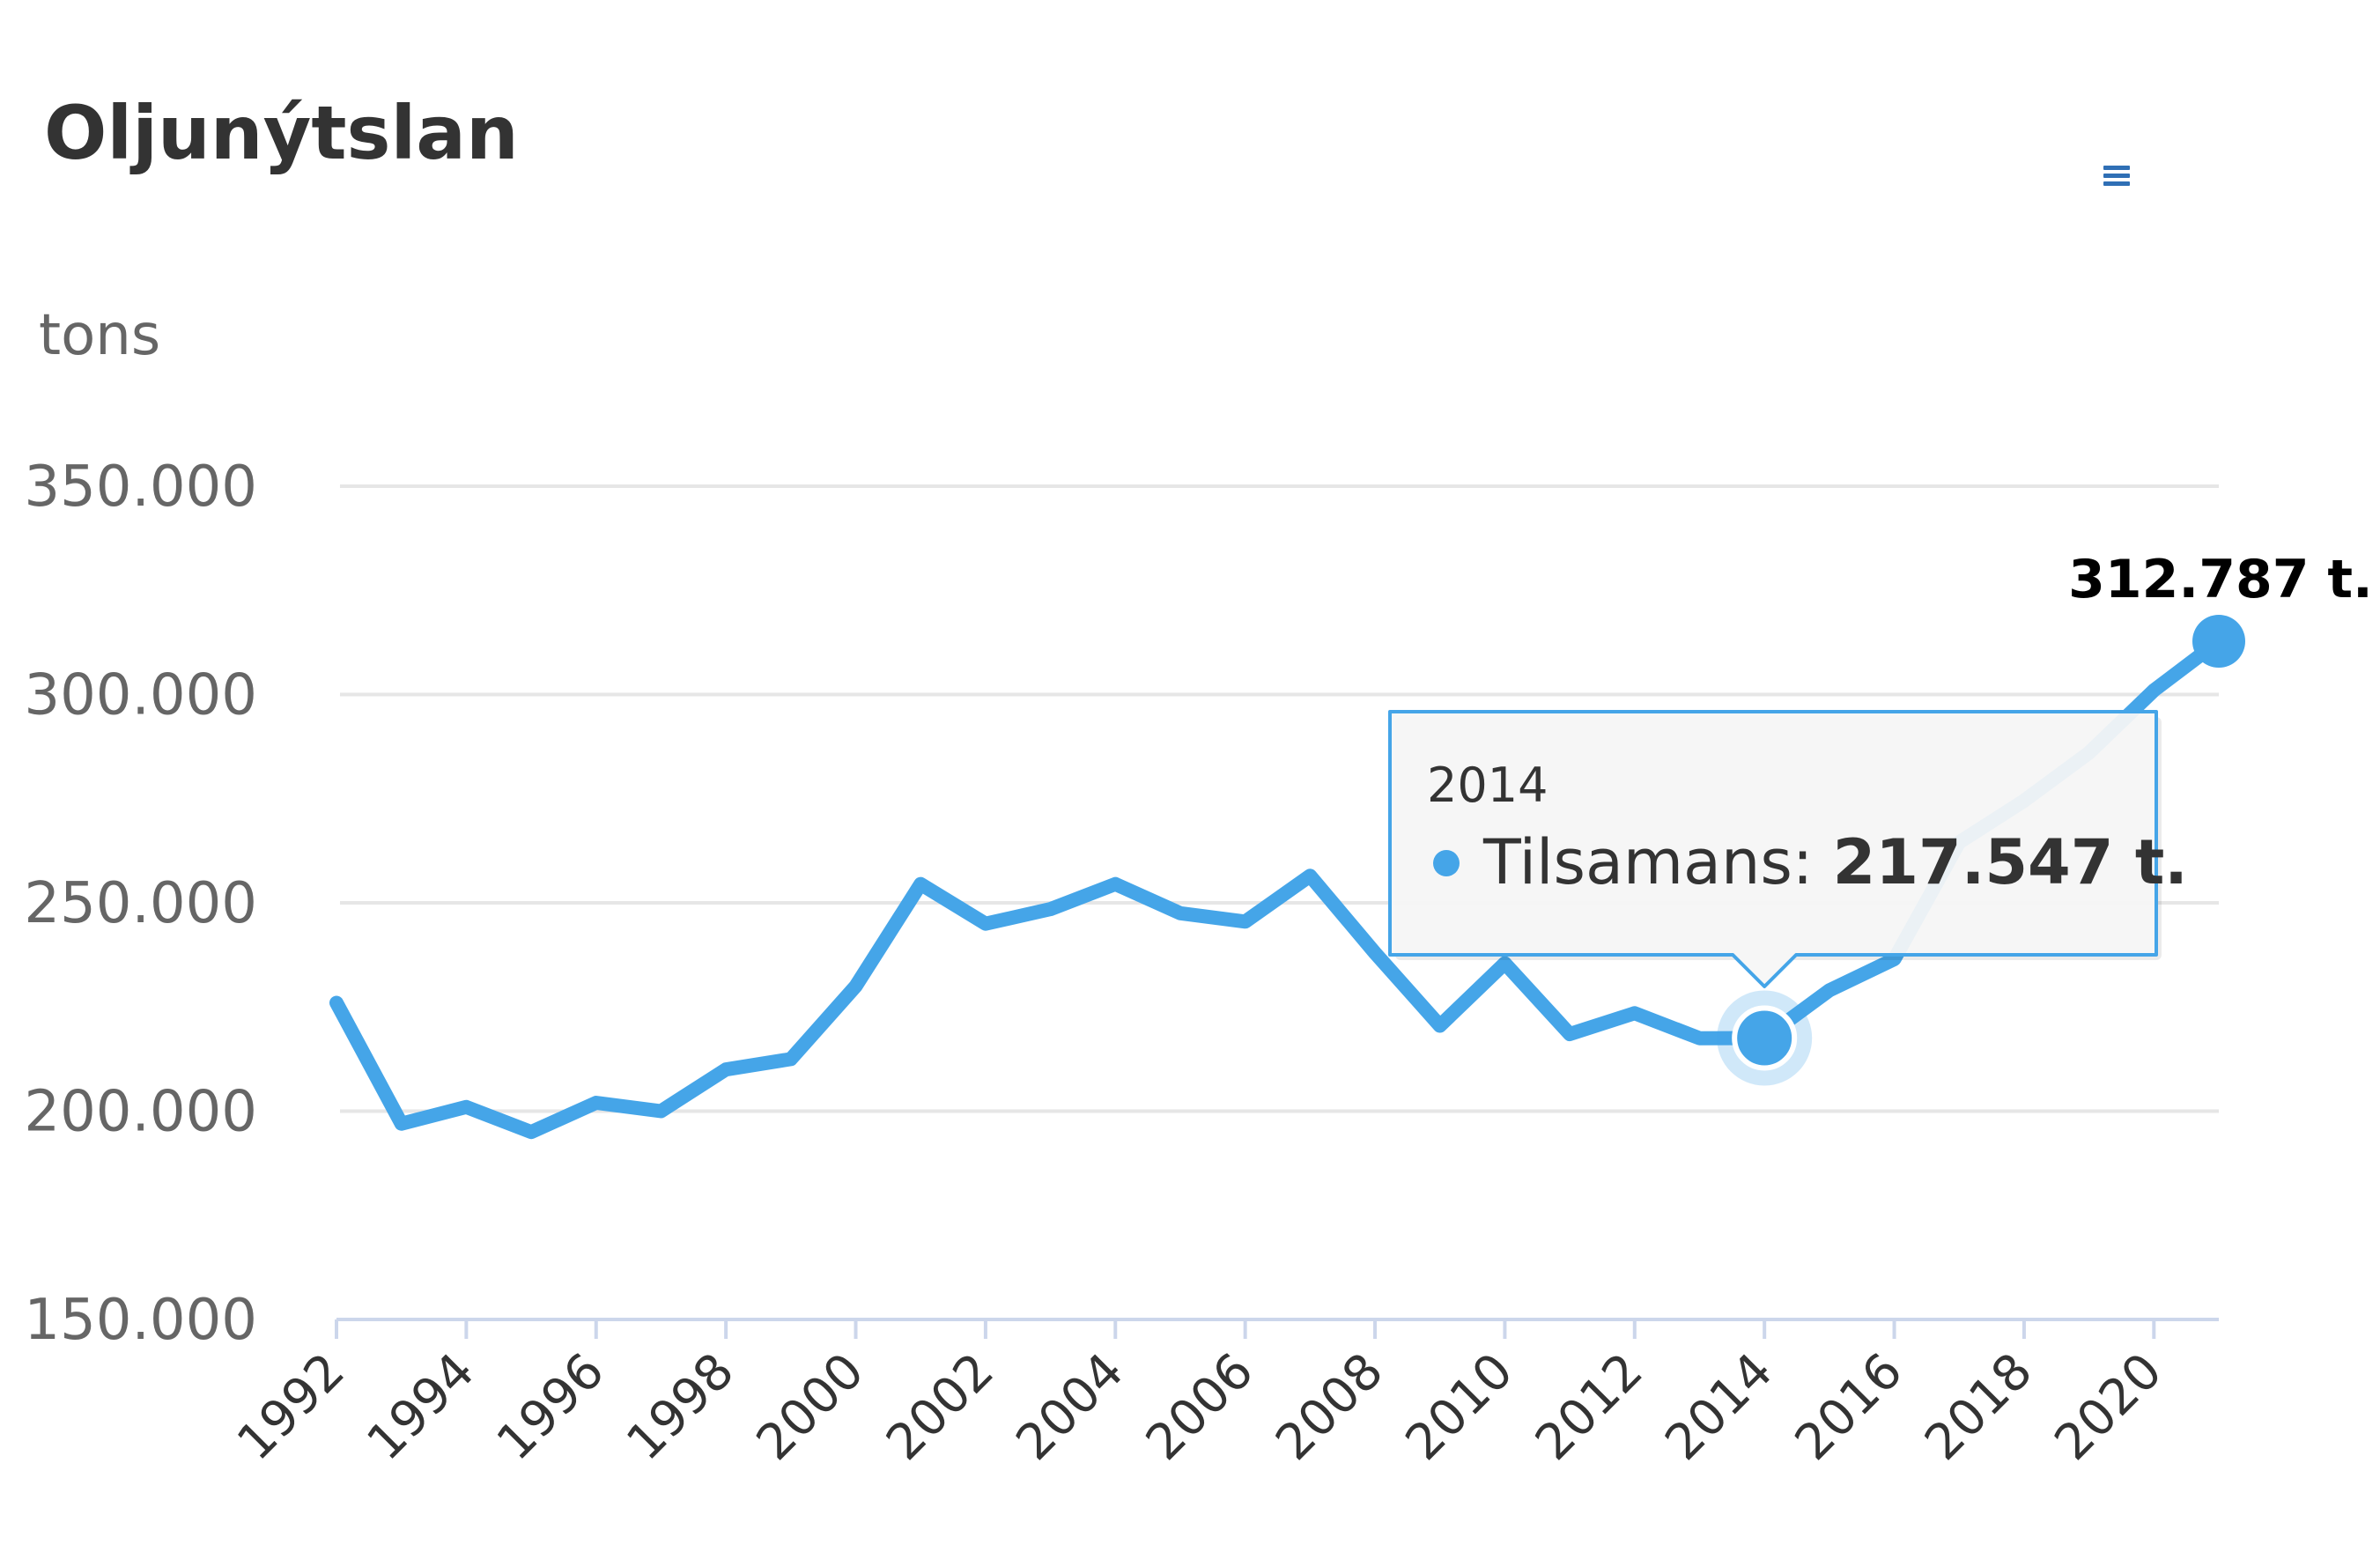  Describe the element at coordinates (1446, 863) in the screenshot. I see `tooltip-series-dot` at that location.